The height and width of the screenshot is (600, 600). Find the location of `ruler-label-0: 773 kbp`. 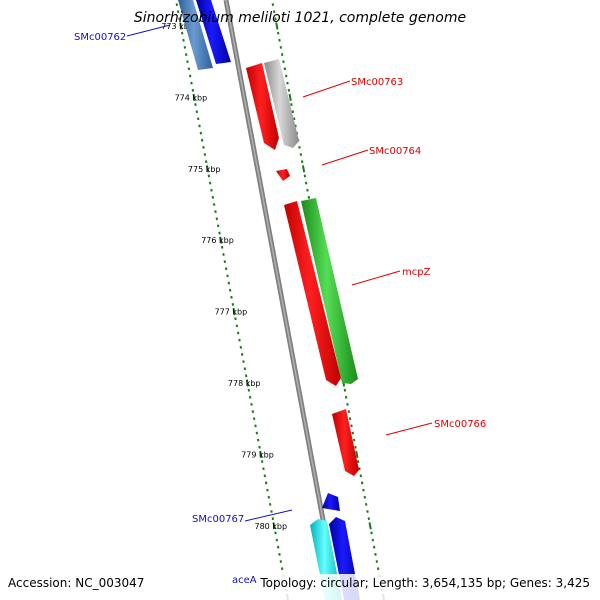

ruler-label-0: 773 kbp is located at coordinates (177, 26).